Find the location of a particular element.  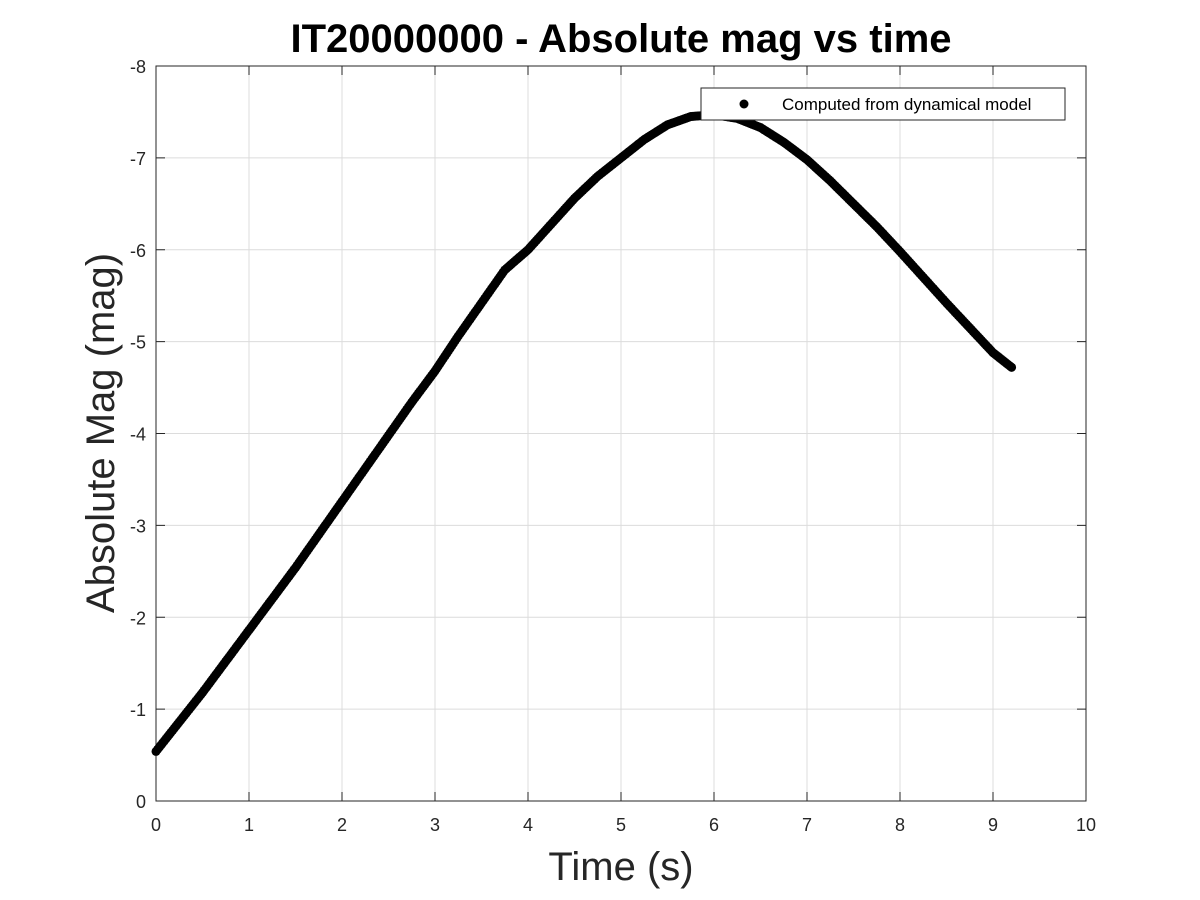

x-tick-label: 5 is located at coordinates (621, 825).